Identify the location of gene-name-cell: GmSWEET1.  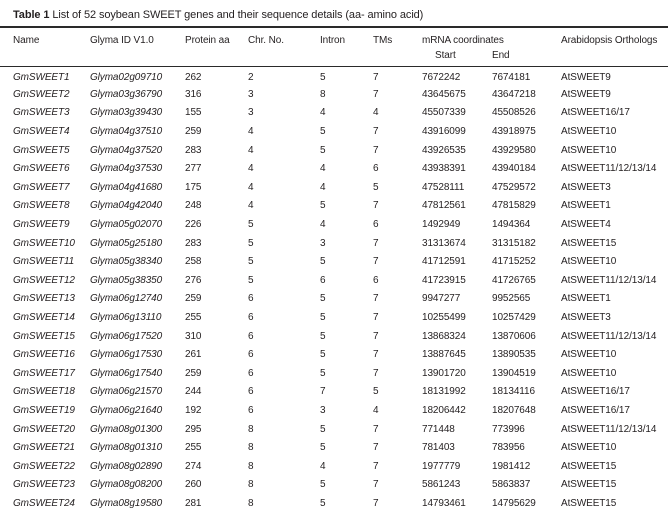
(41, 77).